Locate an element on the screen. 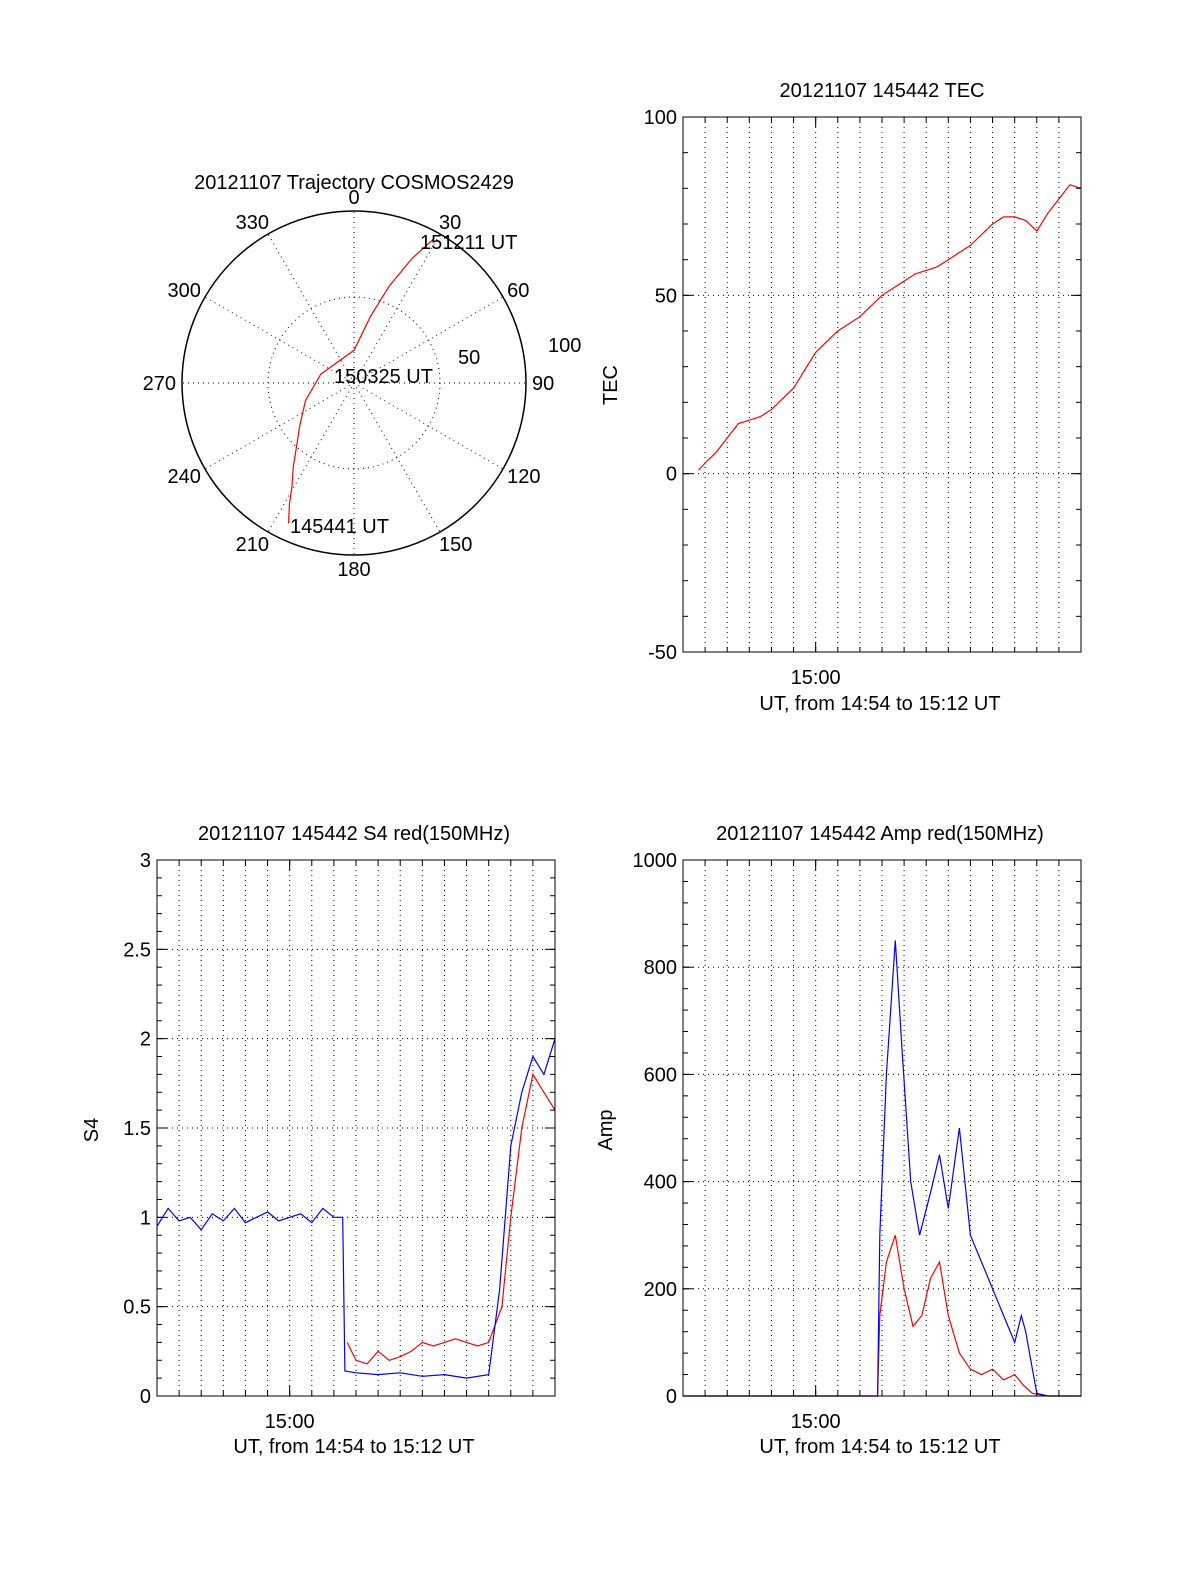  amp-y-axis-label: Amp is located at coordinates (606, 1129).